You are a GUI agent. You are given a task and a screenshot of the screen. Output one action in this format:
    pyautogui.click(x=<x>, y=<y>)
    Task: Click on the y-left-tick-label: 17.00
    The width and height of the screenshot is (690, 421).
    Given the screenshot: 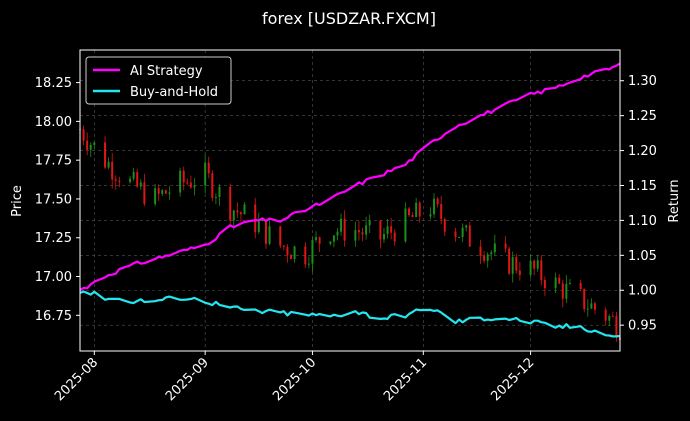 What is the action you would take?
    pyautogui.click(x=53, y=277)
    